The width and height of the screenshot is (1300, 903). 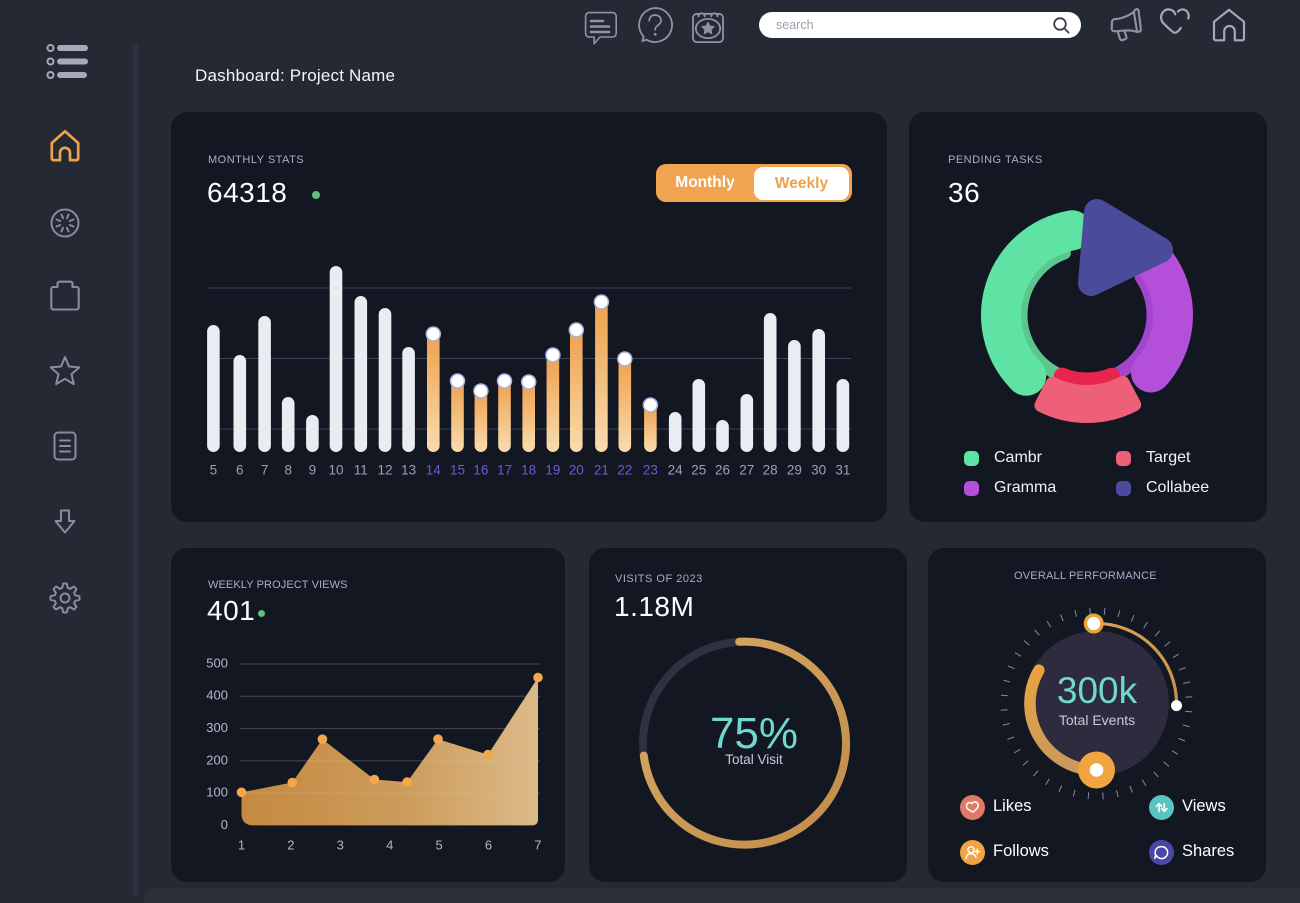 I want to click on svg-text: 31, so click(x=842, y=470).